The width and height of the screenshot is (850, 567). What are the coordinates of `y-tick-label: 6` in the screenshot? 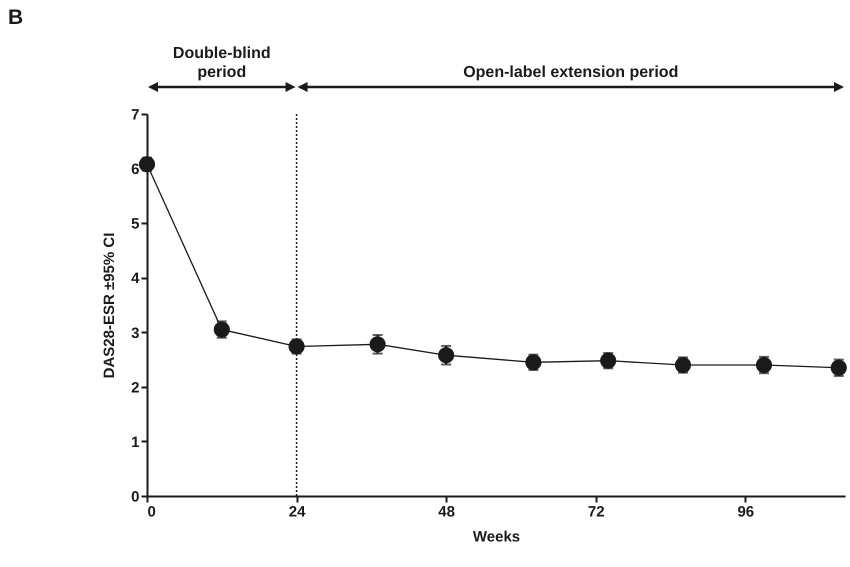 It's located at (135, 169).